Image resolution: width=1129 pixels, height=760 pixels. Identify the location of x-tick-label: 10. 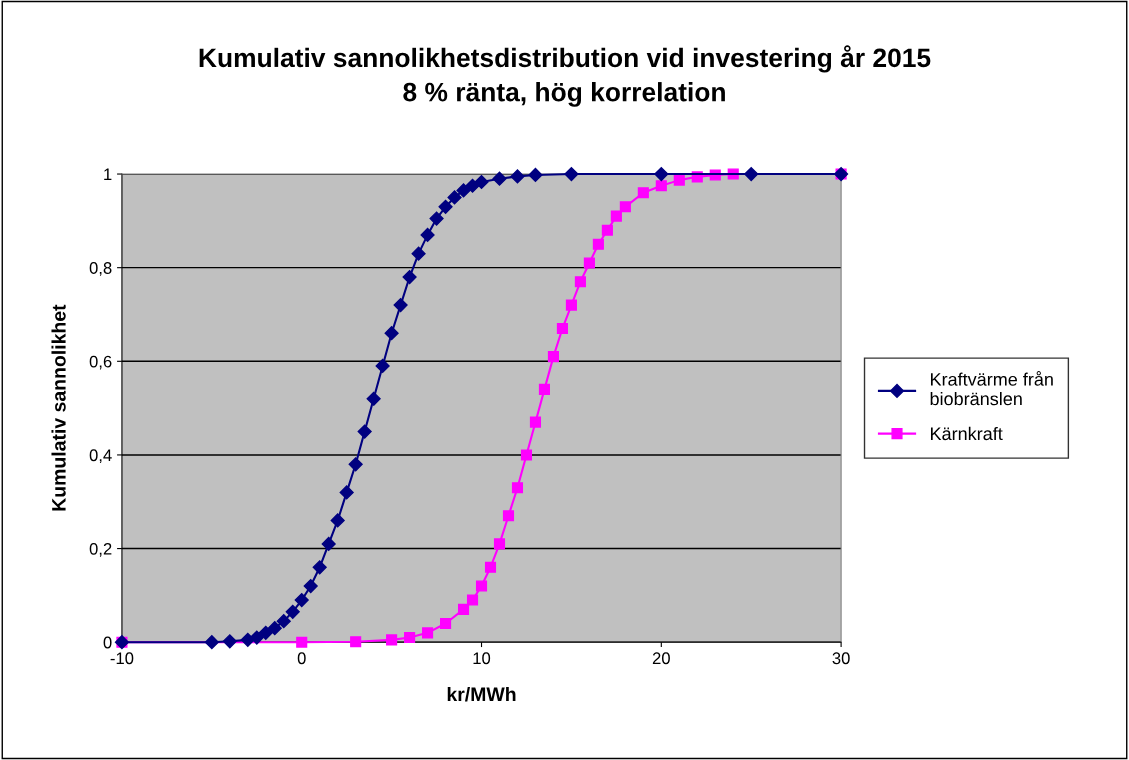
(482, 658).